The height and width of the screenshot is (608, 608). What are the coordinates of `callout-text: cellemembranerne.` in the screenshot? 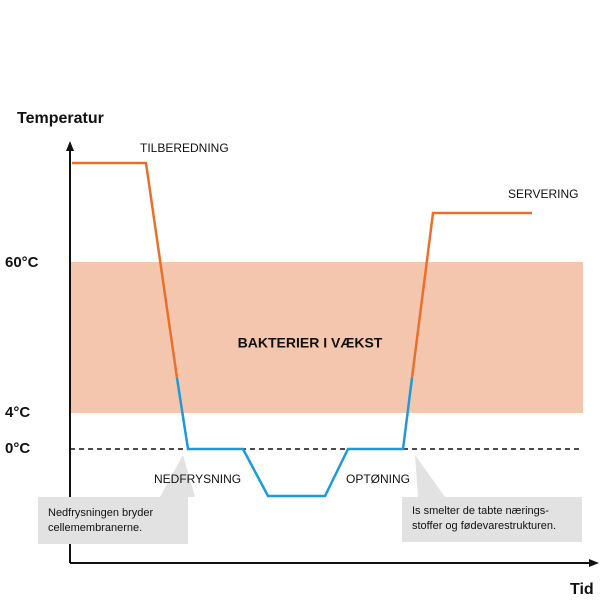 It's located at (95, 528).